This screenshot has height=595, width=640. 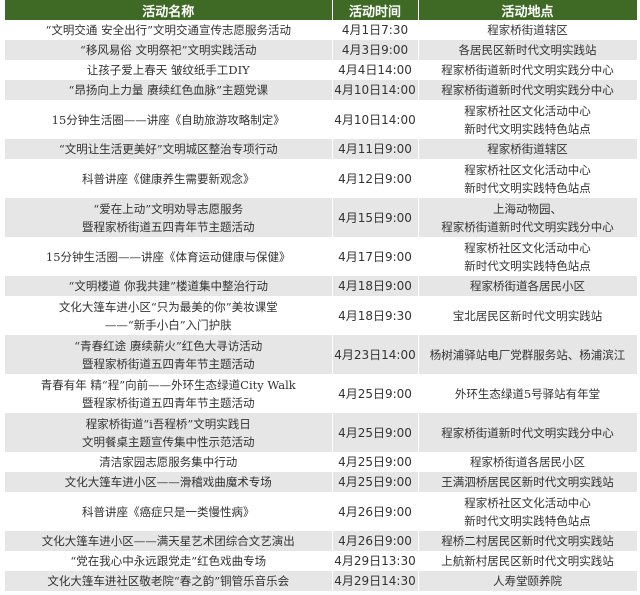 I want to click on activity-name-cell-line: 文化大篷车进小区——满天星艺术团综合文艺演出, so click(x=168, y=541).